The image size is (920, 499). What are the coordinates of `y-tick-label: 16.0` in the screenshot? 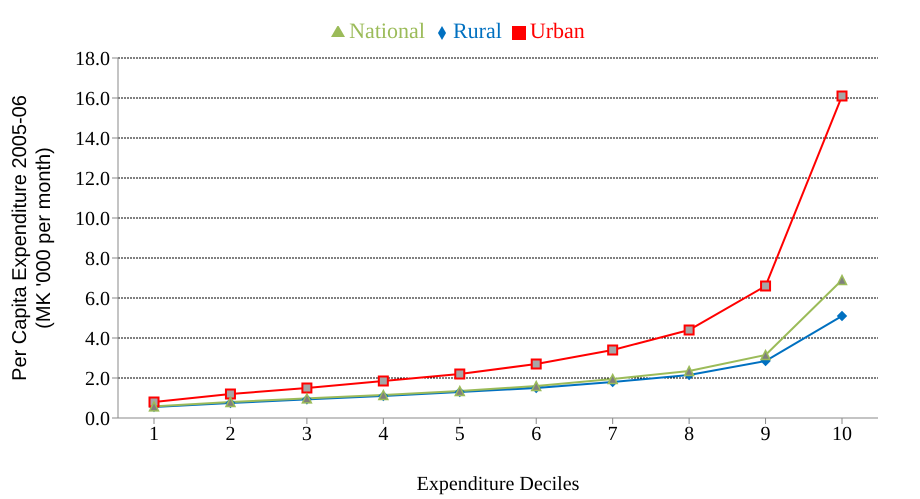 It's located at (92, 99).